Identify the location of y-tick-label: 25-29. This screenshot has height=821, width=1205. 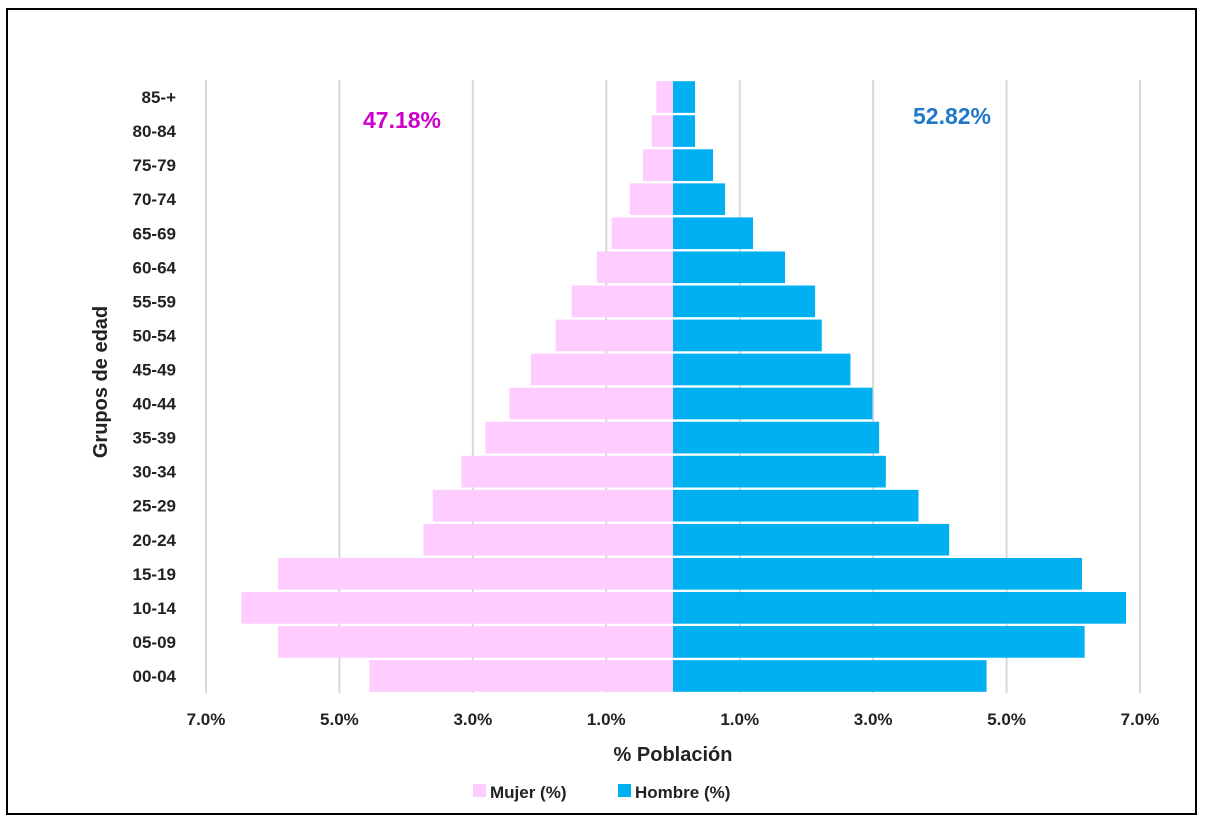
(154, 506).